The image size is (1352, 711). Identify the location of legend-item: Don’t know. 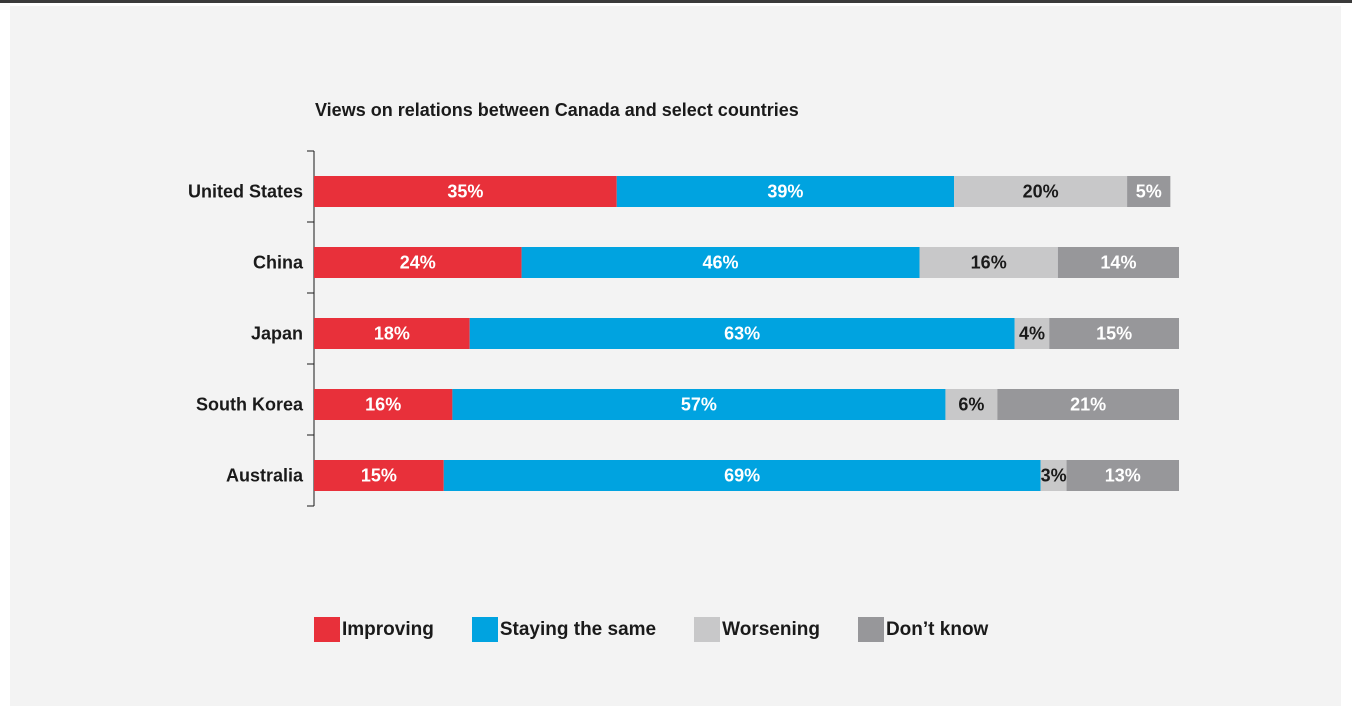
(923, 629).